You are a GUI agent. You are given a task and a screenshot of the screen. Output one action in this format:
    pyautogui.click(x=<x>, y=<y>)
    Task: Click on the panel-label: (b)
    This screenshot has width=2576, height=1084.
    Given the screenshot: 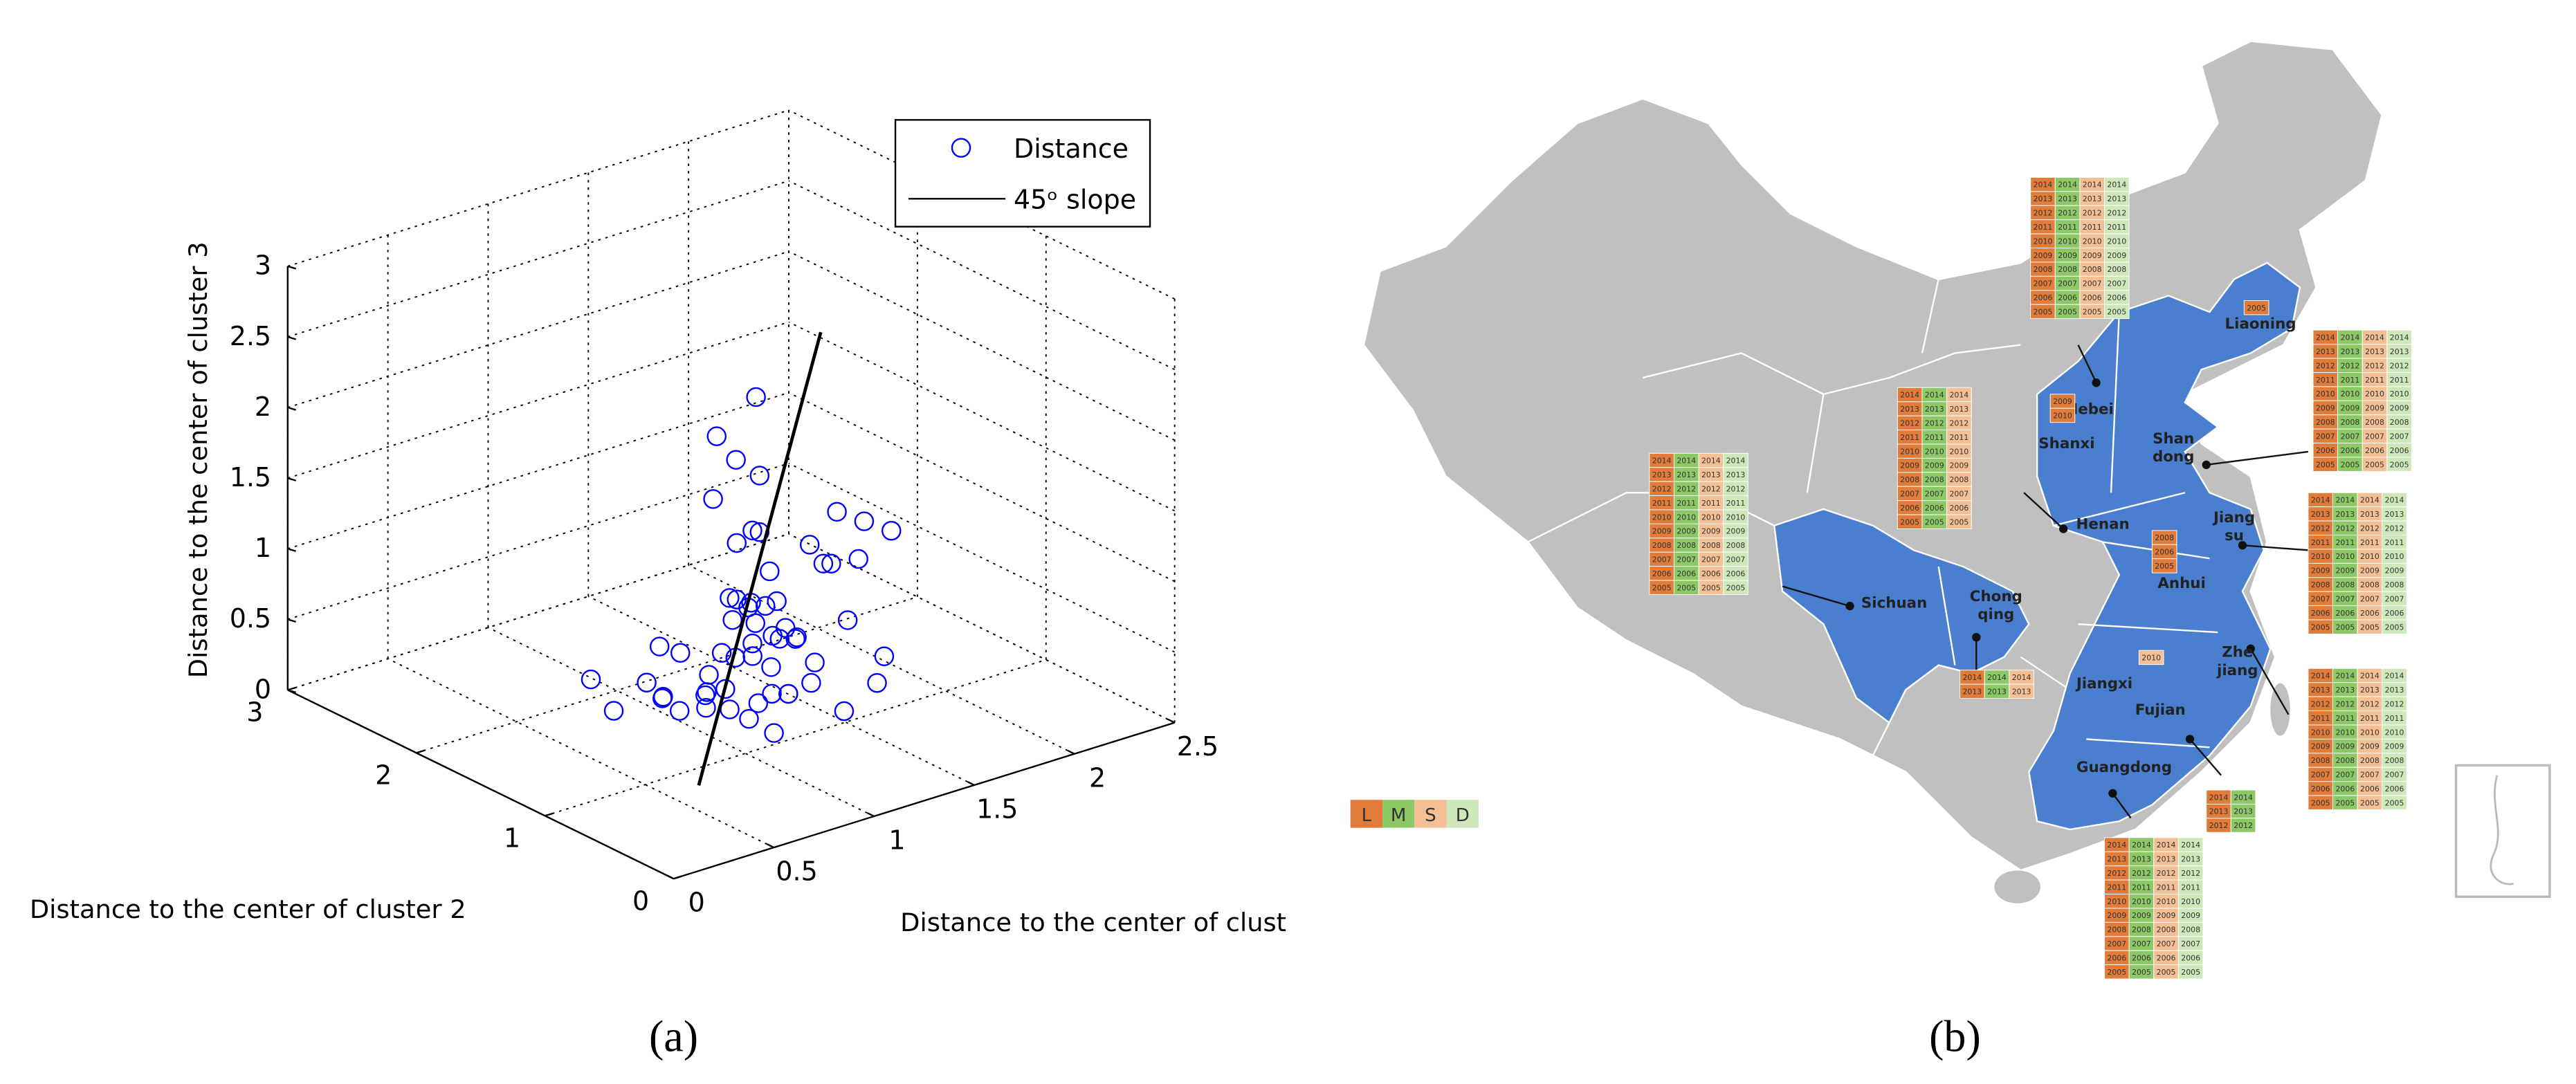 What is the action you would take?
    pyautogui.click(x=1955, y=1036)
    